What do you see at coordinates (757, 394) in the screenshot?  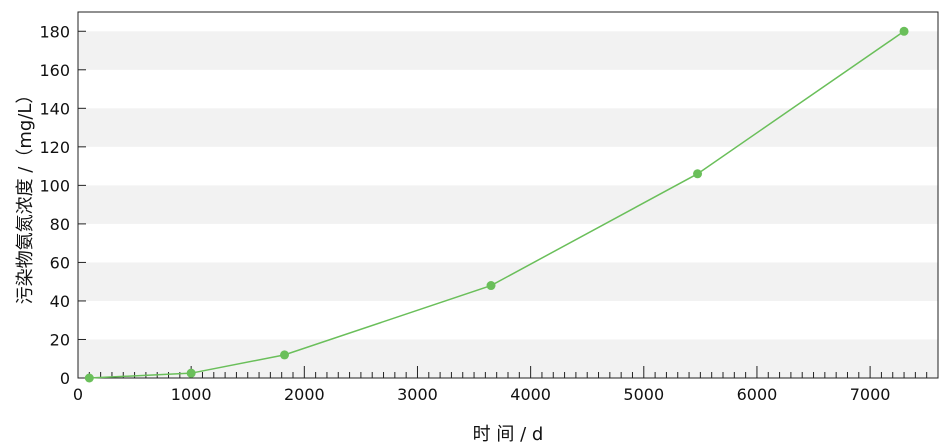 I see `x-tick-label: 6000` at bounding box center [757, 394].